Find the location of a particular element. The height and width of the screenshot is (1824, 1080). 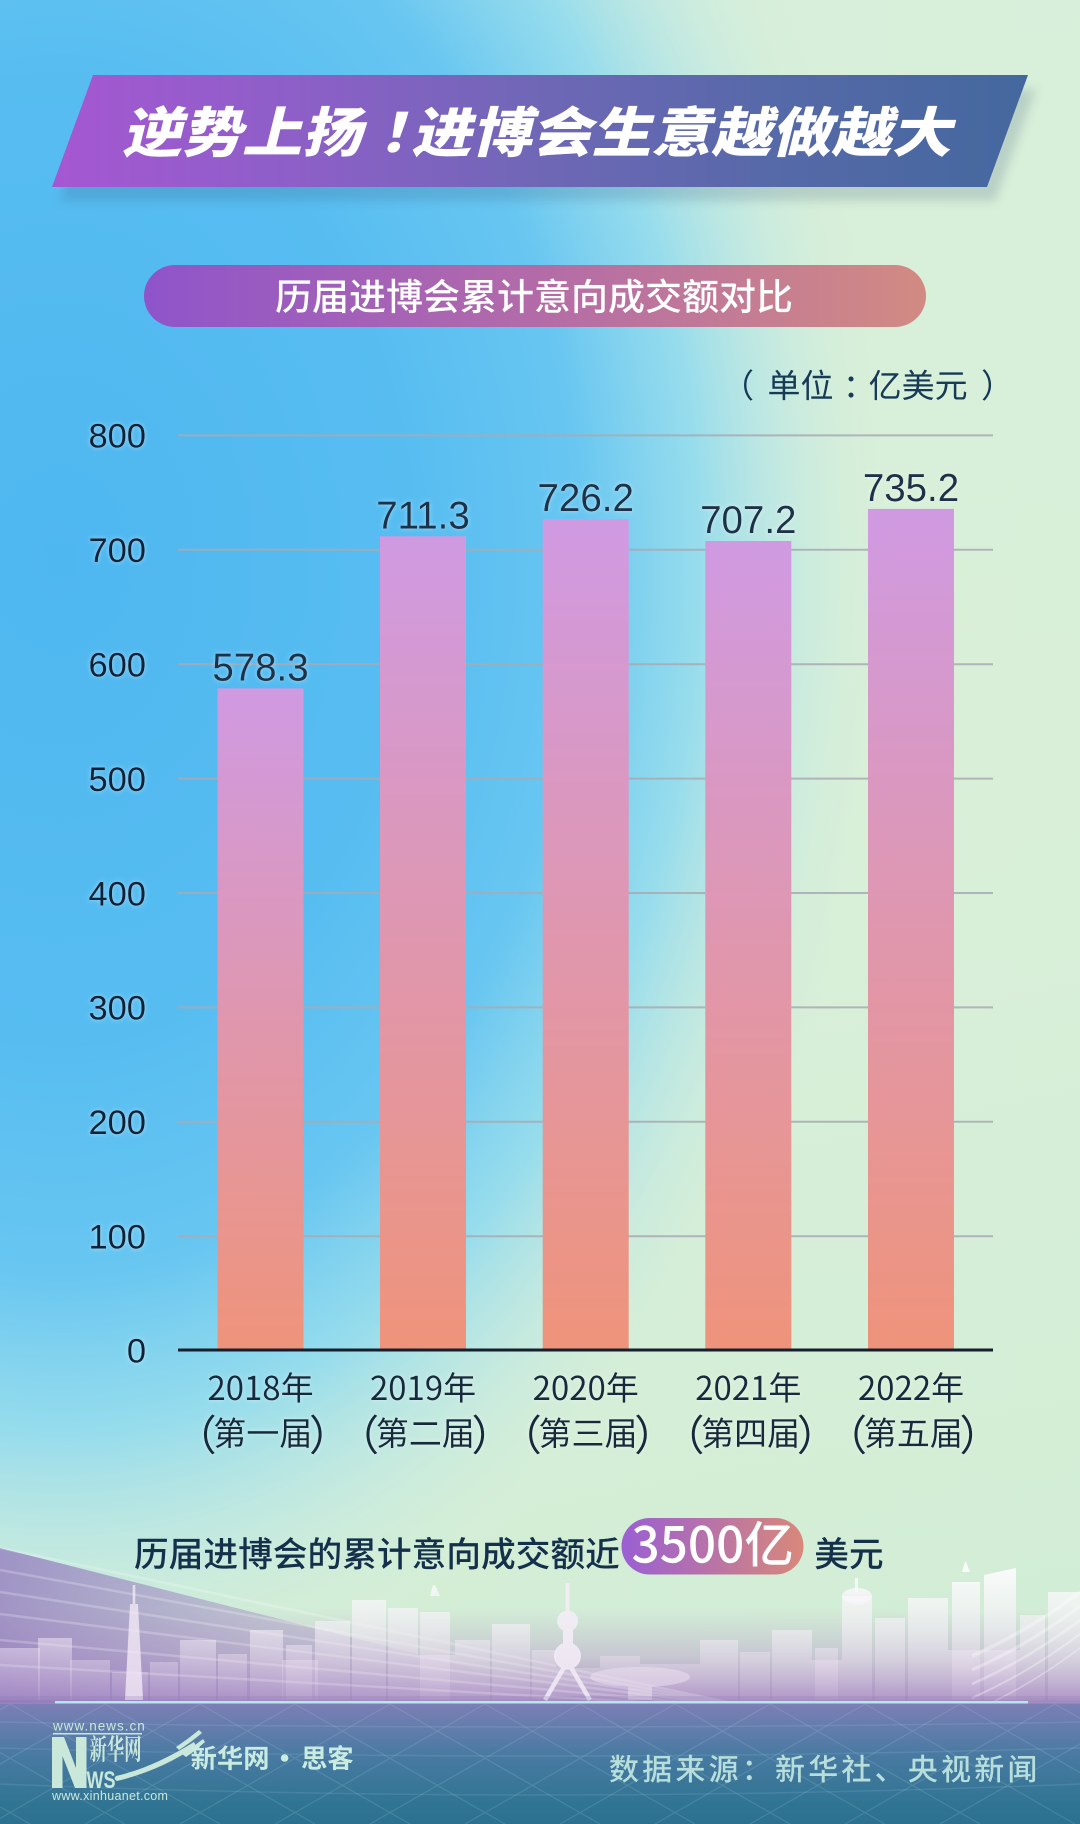

svg-text: 200 is located at coordinates (117, 1123).